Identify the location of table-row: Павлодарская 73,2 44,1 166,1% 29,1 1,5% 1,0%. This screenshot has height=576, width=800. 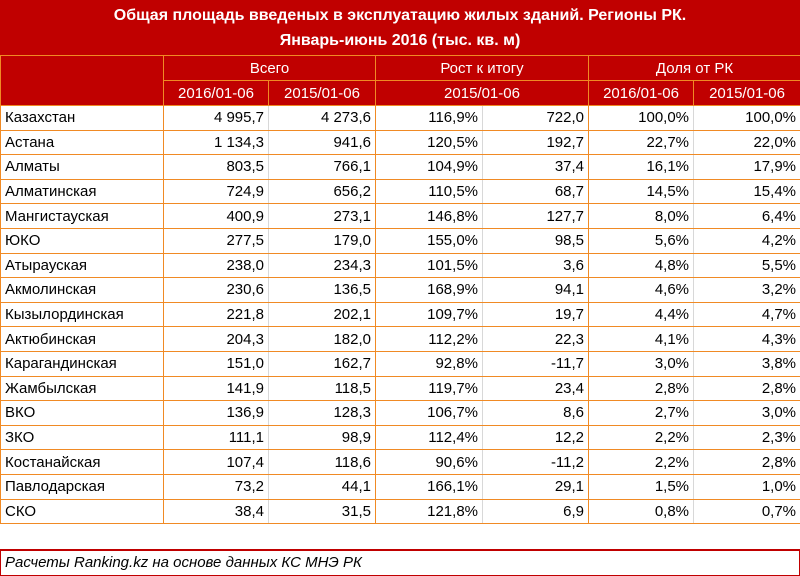
(400, 486).